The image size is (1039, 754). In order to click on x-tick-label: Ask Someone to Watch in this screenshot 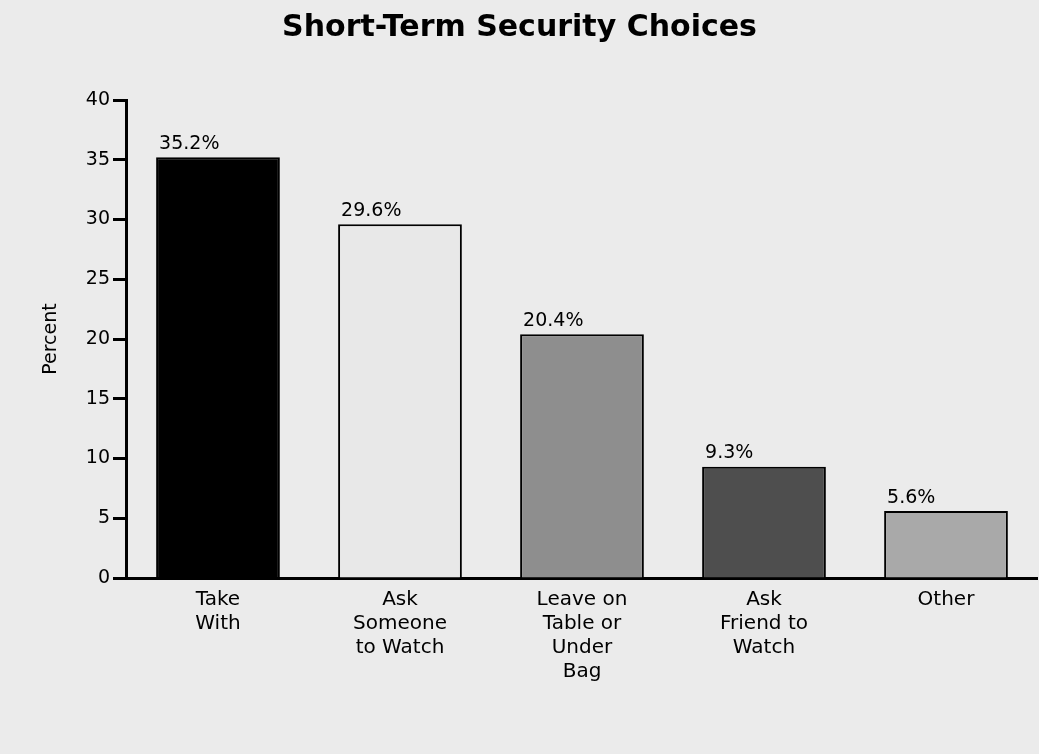, I will do `click(400, 622)`.